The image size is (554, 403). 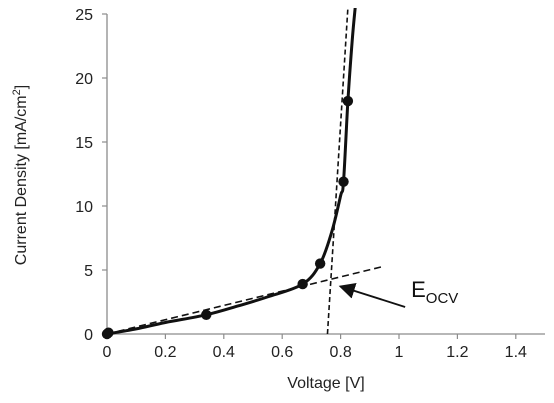 I want to click on annotation-label: EOCV, so click(x=434, y=292).